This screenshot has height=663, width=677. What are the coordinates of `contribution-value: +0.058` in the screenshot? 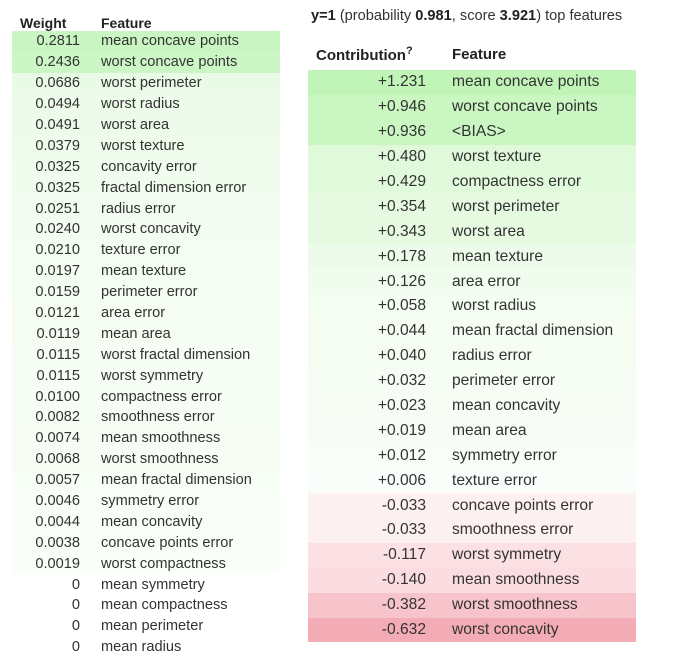 It's located at (401, 306).